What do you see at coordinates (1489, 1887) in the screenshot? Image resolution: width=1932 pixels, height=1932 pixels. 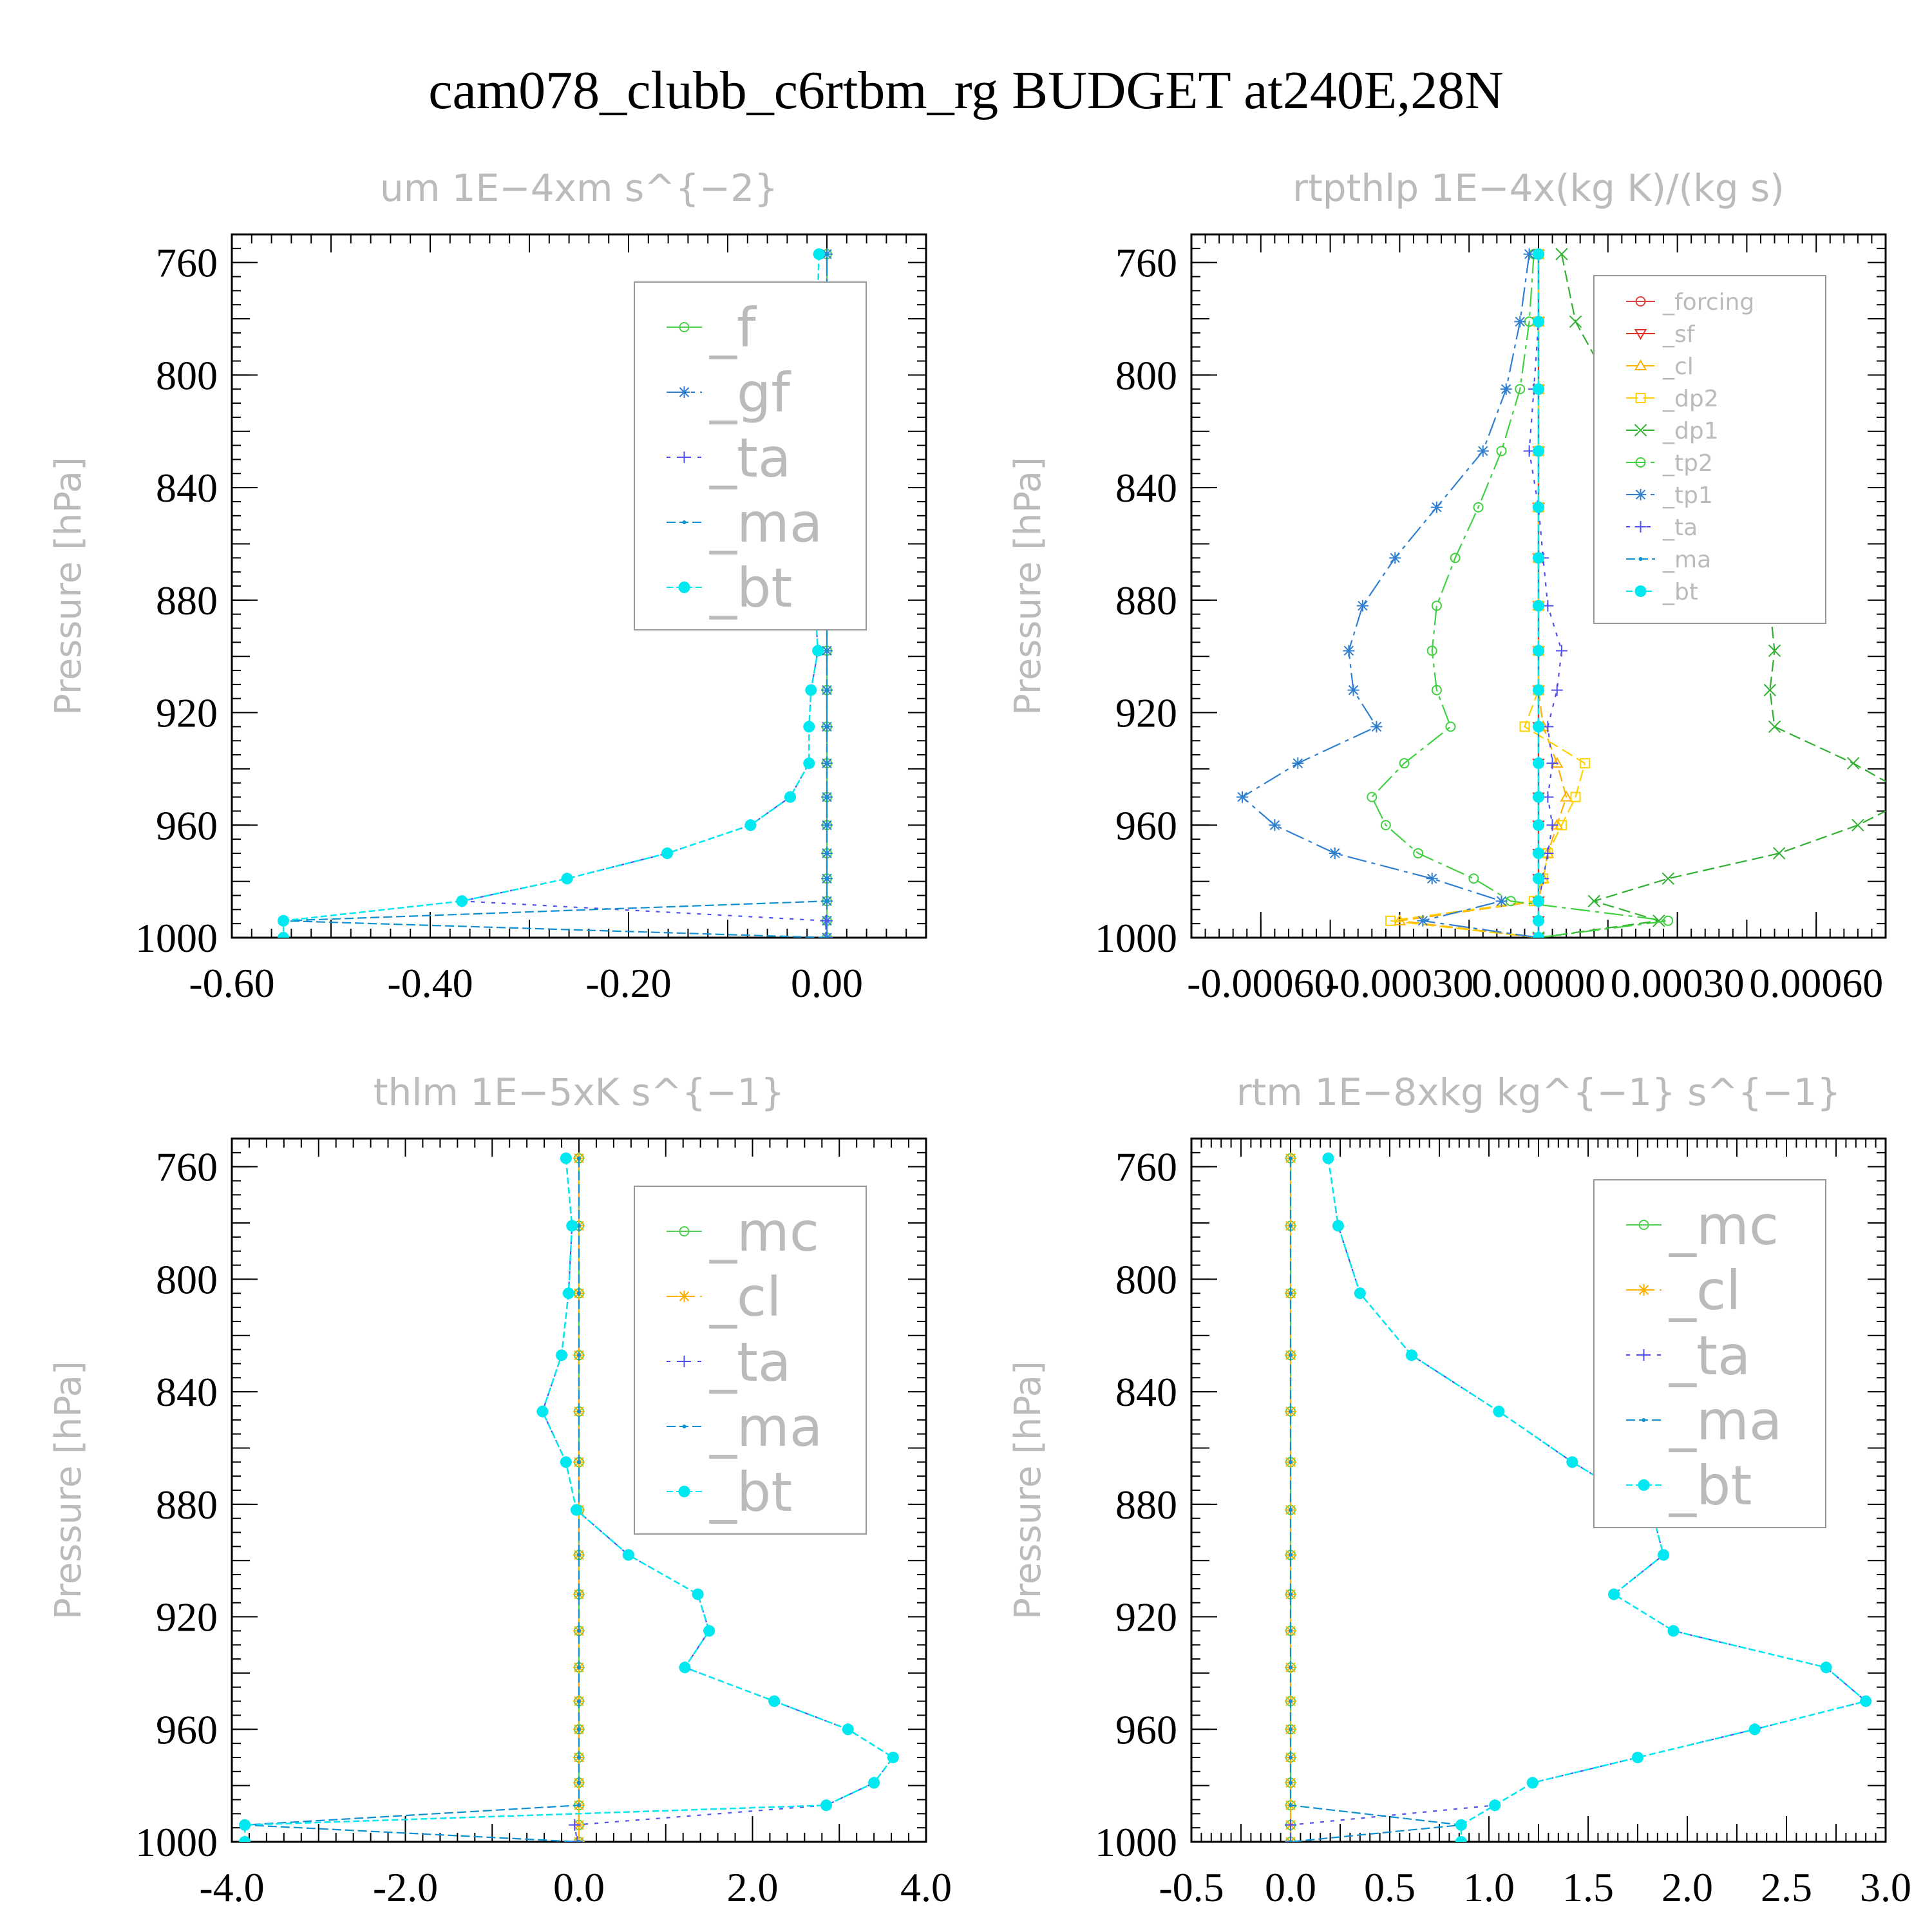 I see `x-tick-label: 1.0` at bounding box center [1489, 1887].